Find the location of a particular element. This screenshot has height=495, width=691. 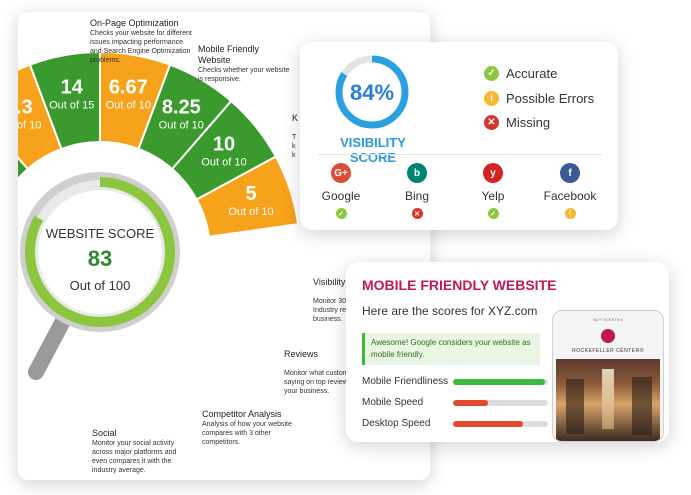

metric-label: Mobile Speed is located at coordinates (393, 402).